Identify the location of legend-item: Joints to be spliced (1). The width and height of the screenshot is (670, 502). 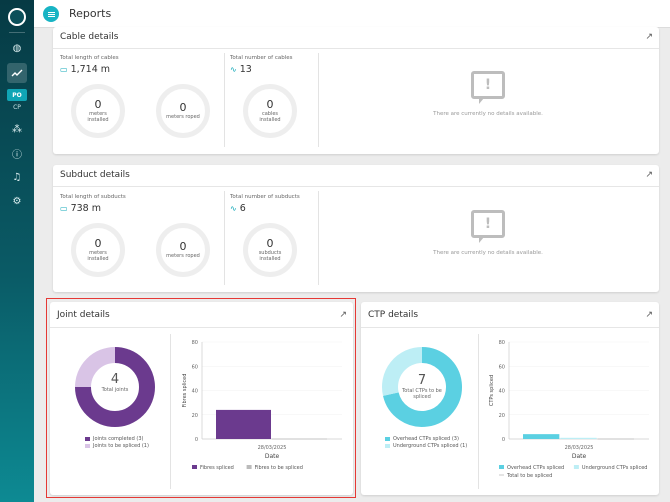
(117, 445).